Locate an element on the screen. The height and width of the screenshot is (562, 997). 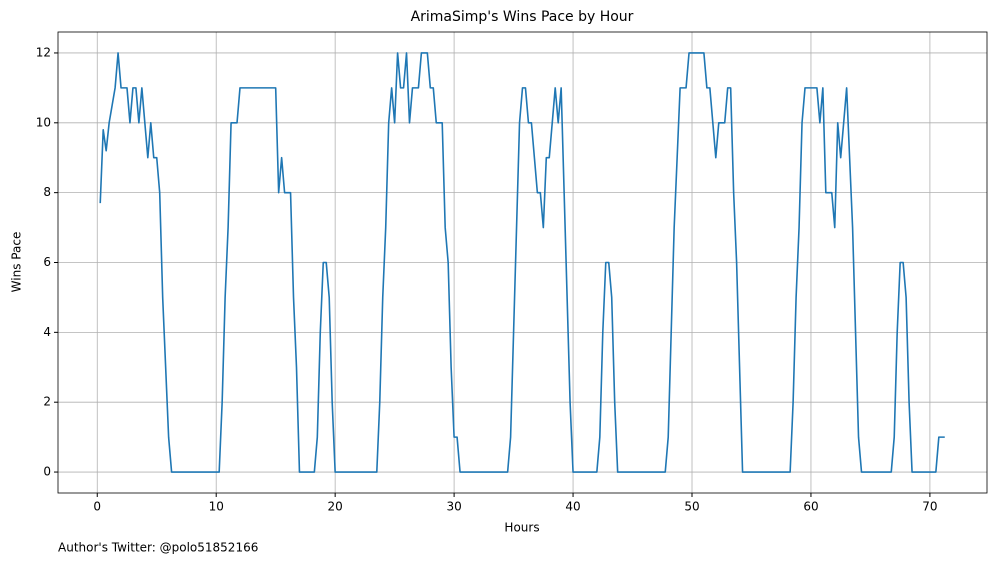
x-tick-label: 20 is located at coordinates (335, 507).